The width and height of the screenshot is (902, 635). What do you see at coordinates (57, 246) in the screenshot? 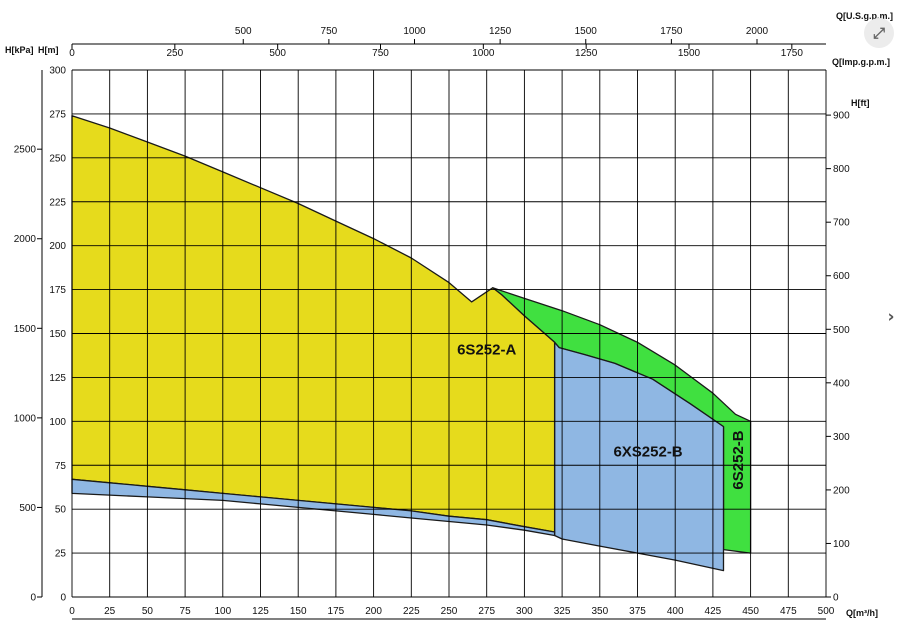
I see `y-tick-label-200: 200` at bounding box center [57, 246].